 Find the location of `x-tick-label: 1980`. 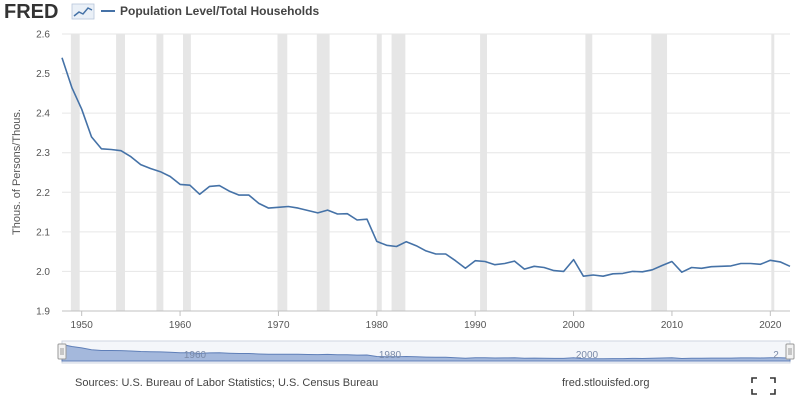

x-tick-label: 1980 is located at coordinates (377, 325).